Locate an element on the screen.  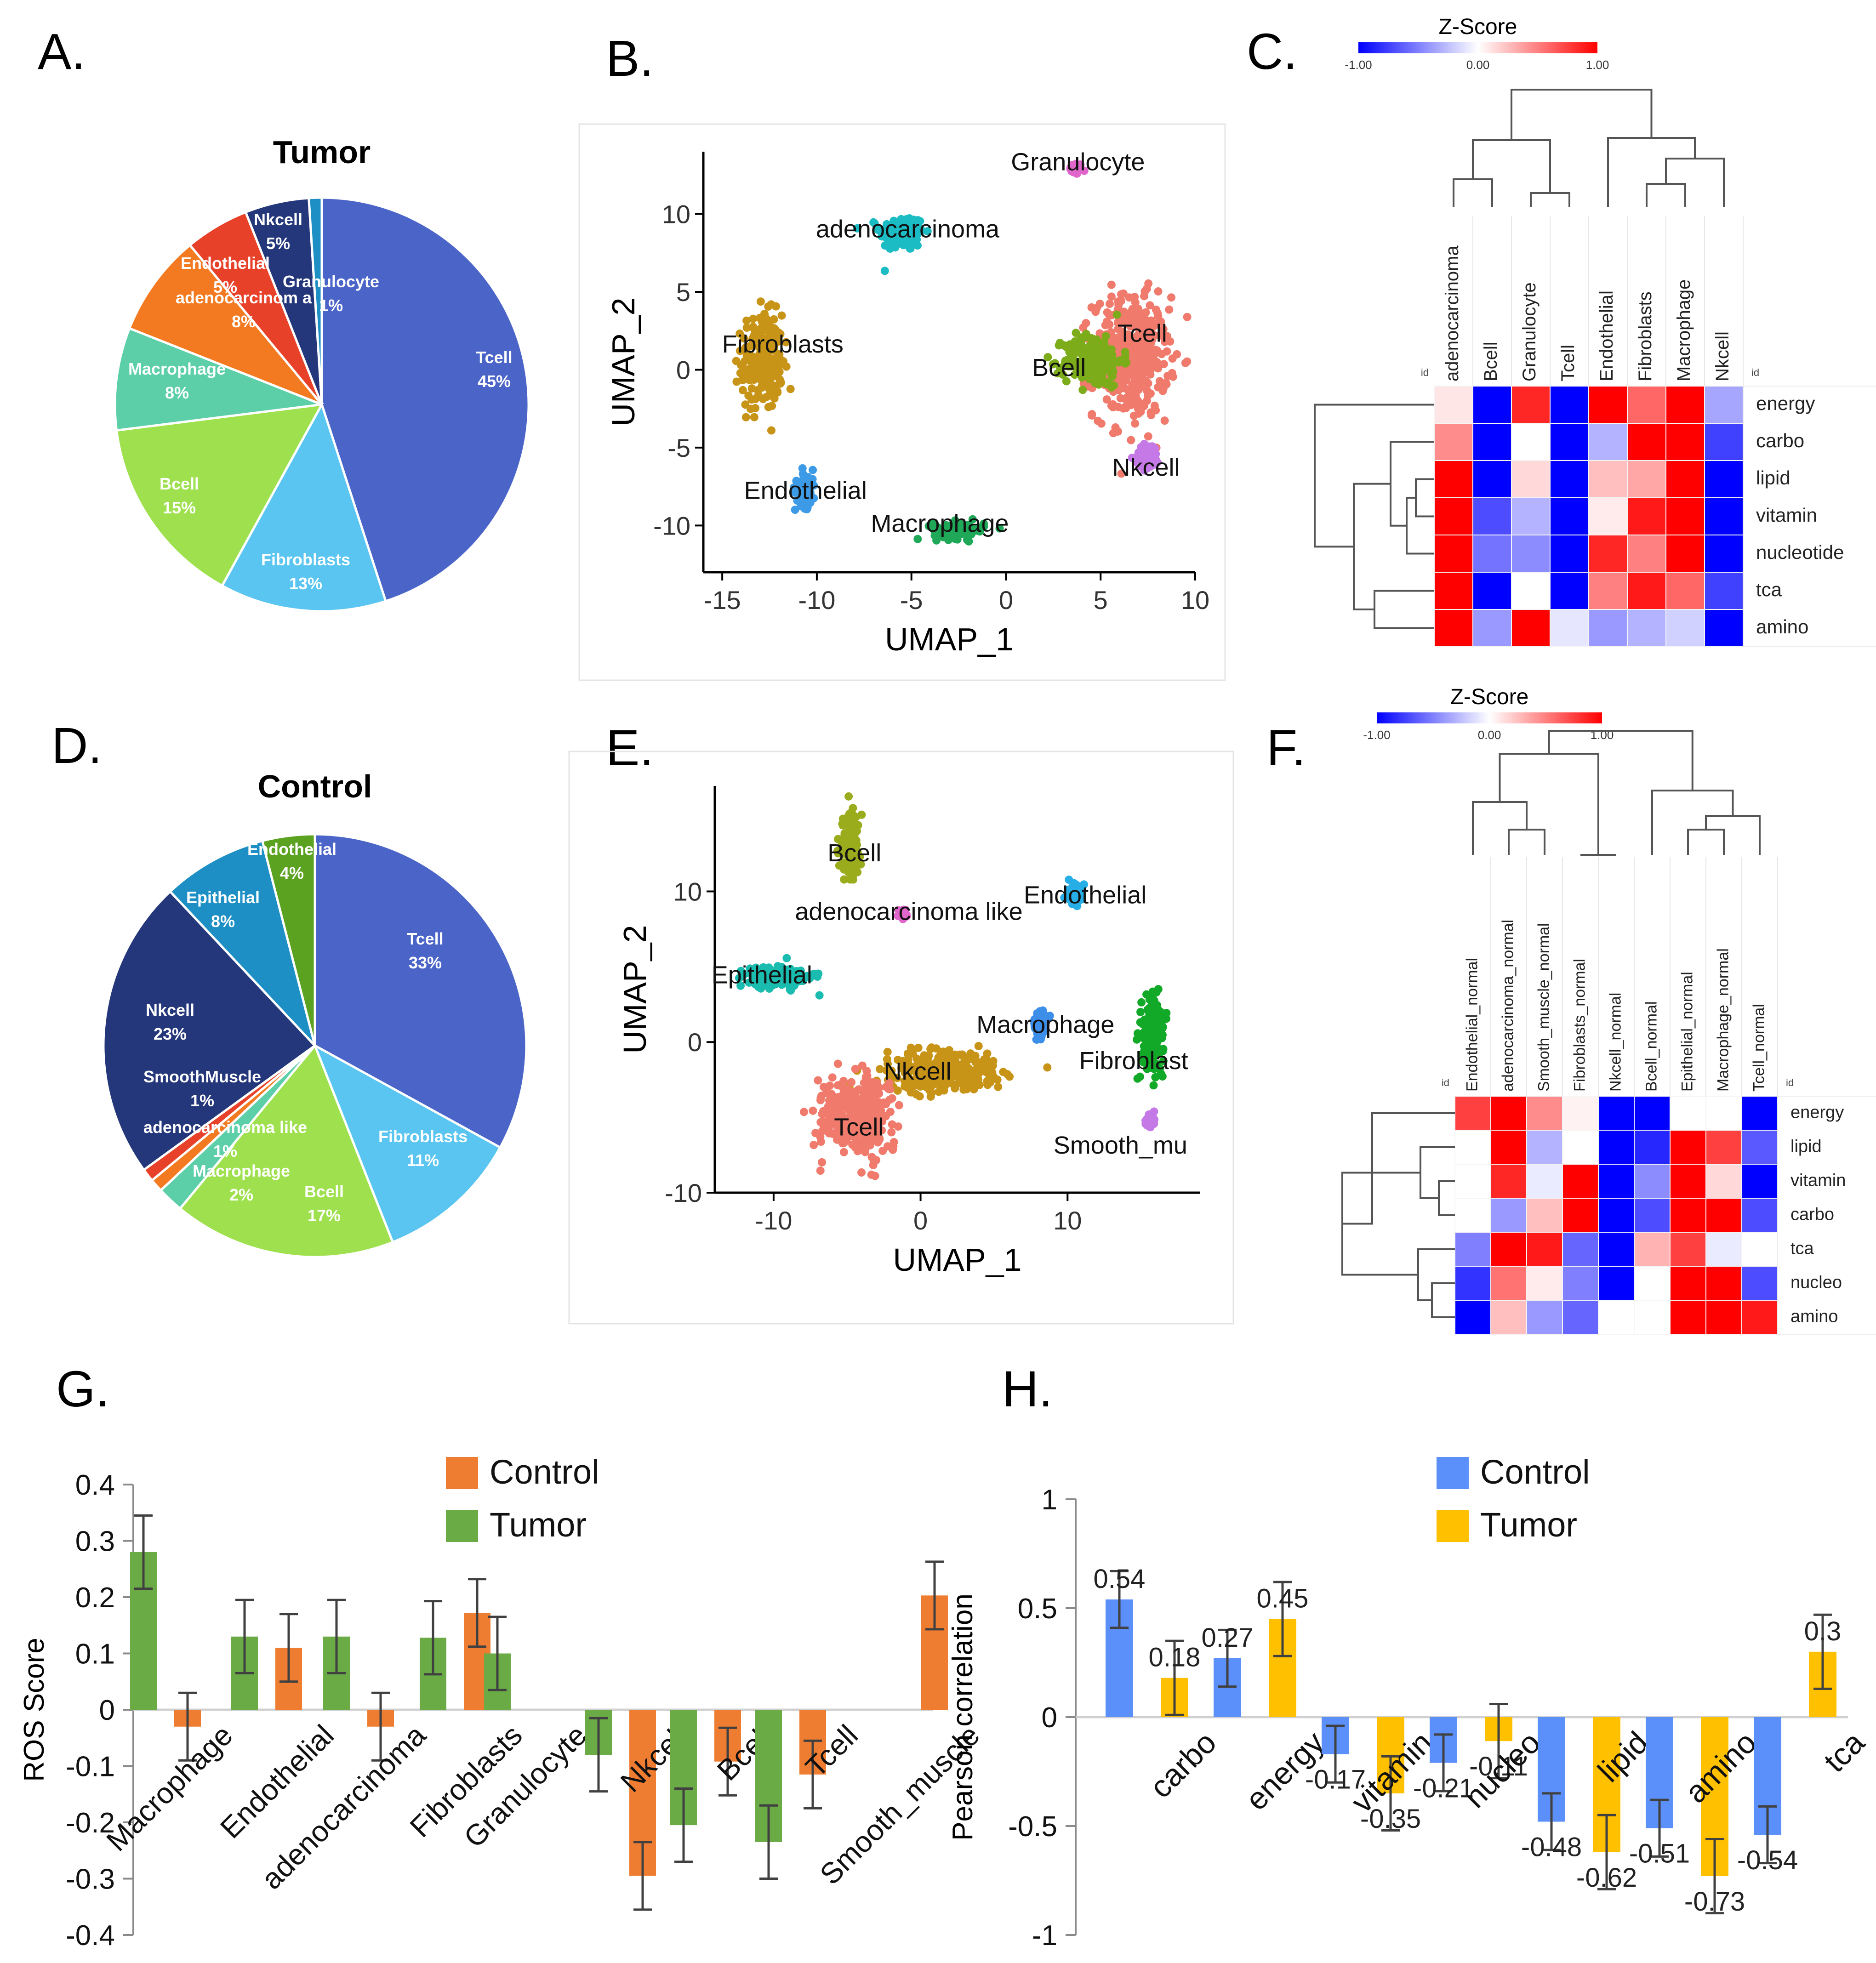
pie-pct-macrophage: 2% is located at coordinates (241, 1194).